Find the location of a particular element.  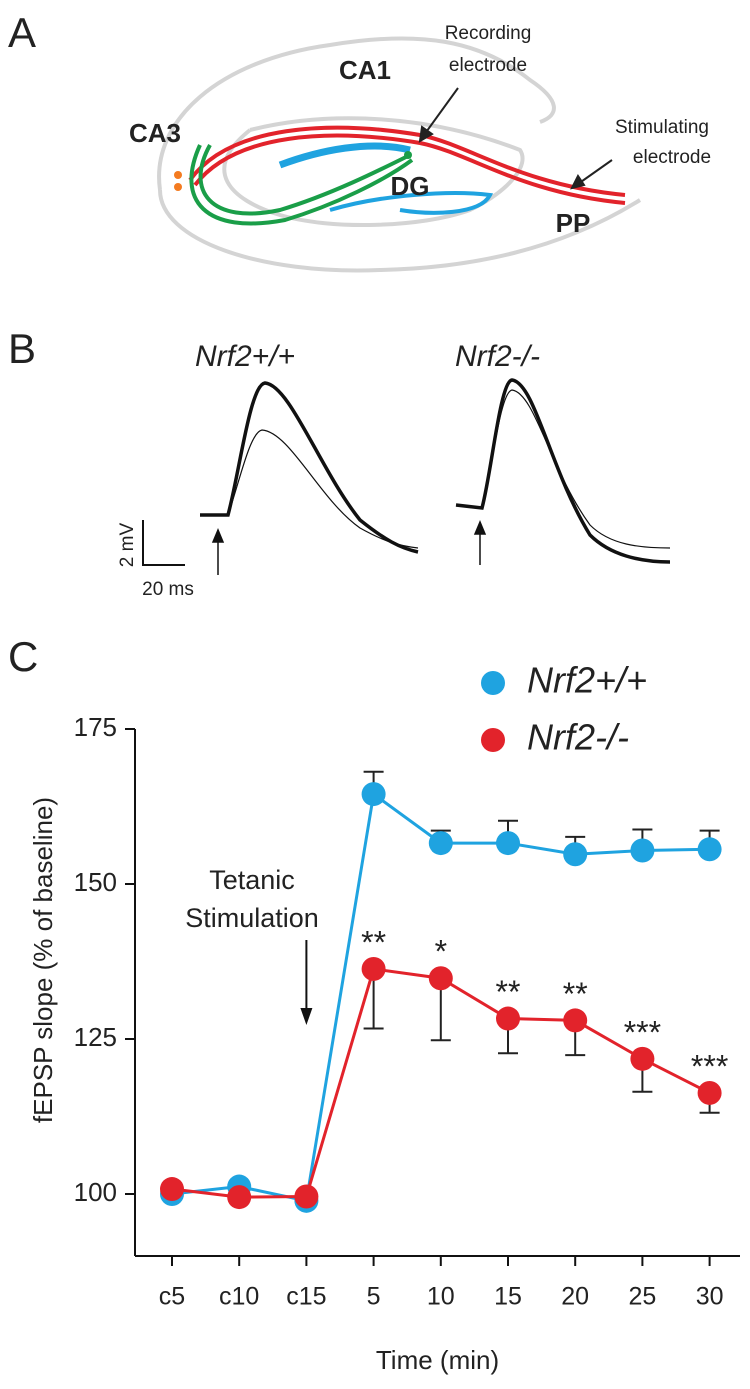

region-label: DG is located at coordinates (410, 186).